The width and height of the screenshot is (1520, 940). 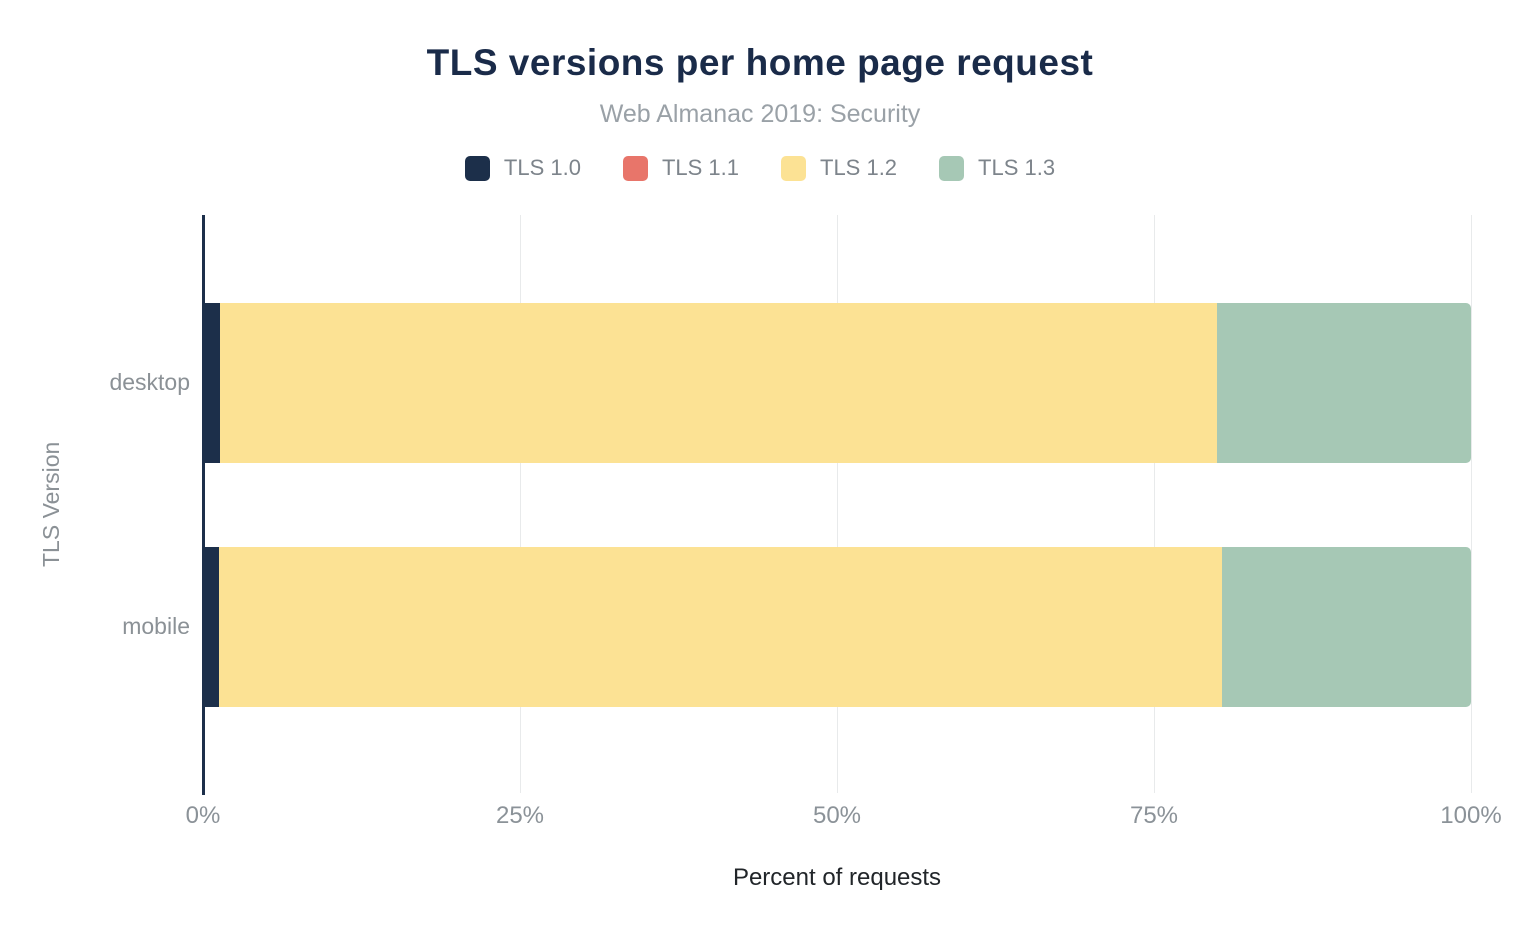 I want to click on bar-row-mobile, so click(x=838, y=627).